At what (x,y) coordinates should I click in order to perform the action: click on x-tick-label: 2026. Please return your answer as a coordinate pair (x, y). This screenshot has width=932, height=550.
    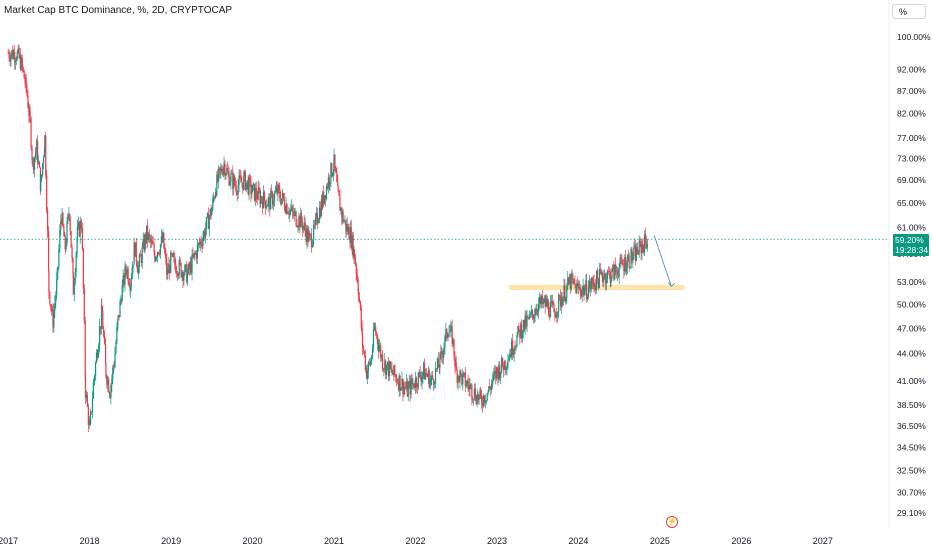
    Looking at the image, I should click on (741, 541).